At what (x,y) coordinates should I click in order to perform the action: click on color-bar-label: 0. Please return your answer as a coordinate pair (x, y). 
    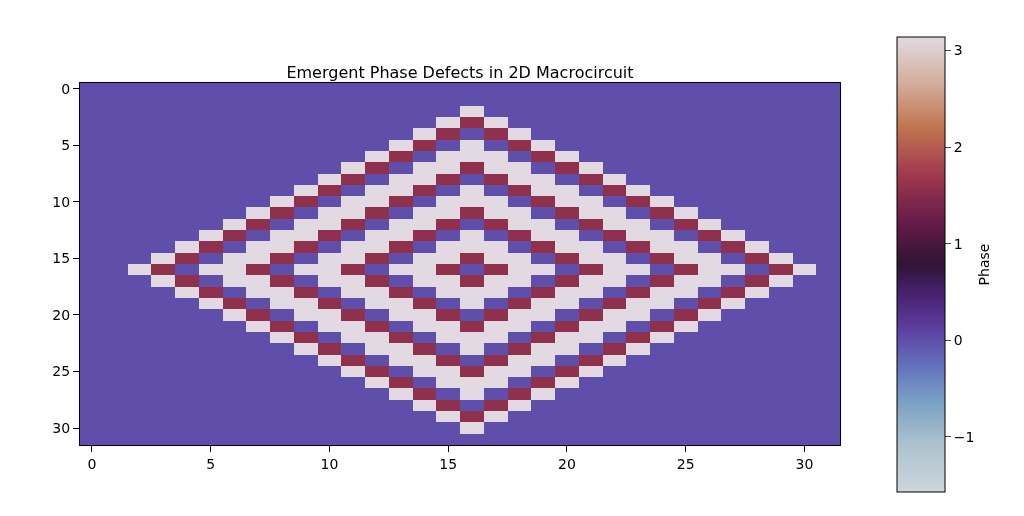
    Looking at the image, I should click on (958, 340).